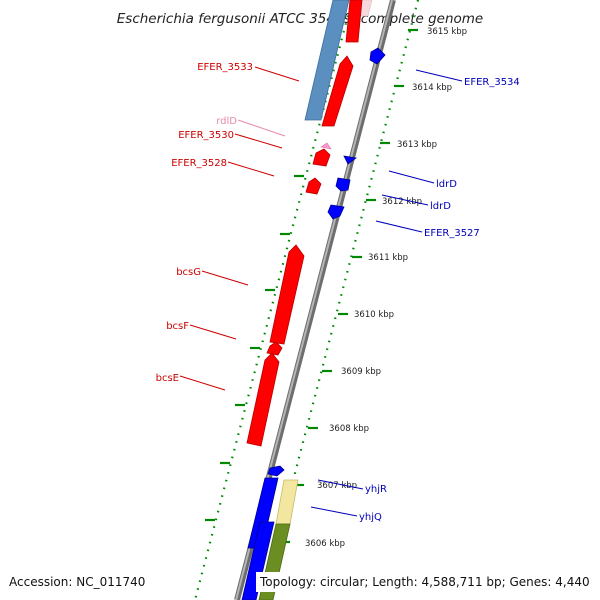  Describe the element at coordinates (374, 315) in the screenshot. I see `tick-label: 3610 kbp` at that location.